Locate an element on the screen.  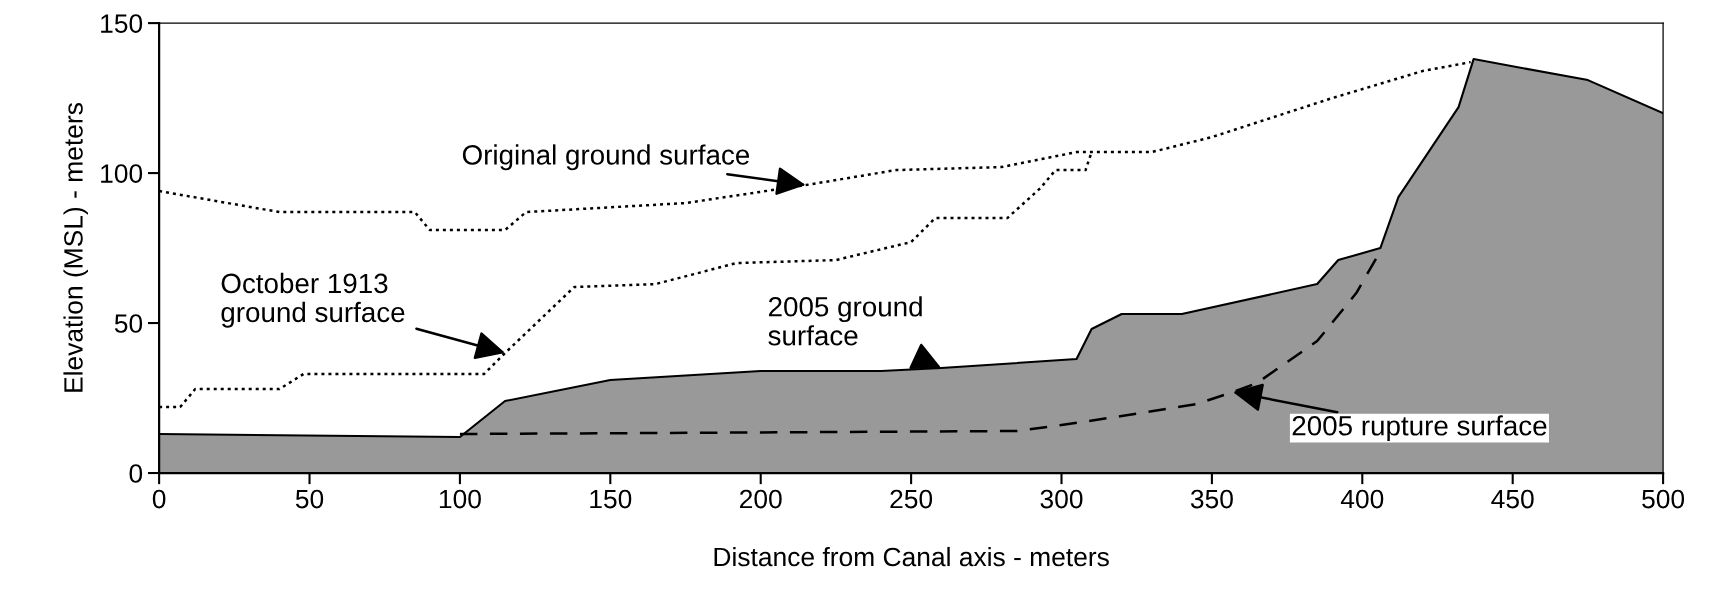
x-tick-label: 100 is located at coordinates (460, 499).